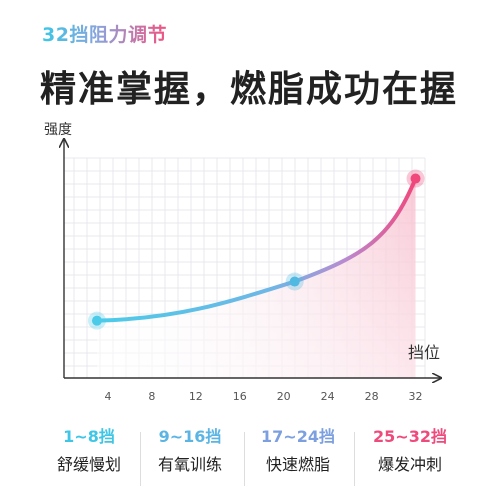 This screenshot has width=500, height=500. What do you see at coordinates (88, 464) in the screenshot?
I see `level-name: 舒缓慢划` at bounding box center [88, 464].